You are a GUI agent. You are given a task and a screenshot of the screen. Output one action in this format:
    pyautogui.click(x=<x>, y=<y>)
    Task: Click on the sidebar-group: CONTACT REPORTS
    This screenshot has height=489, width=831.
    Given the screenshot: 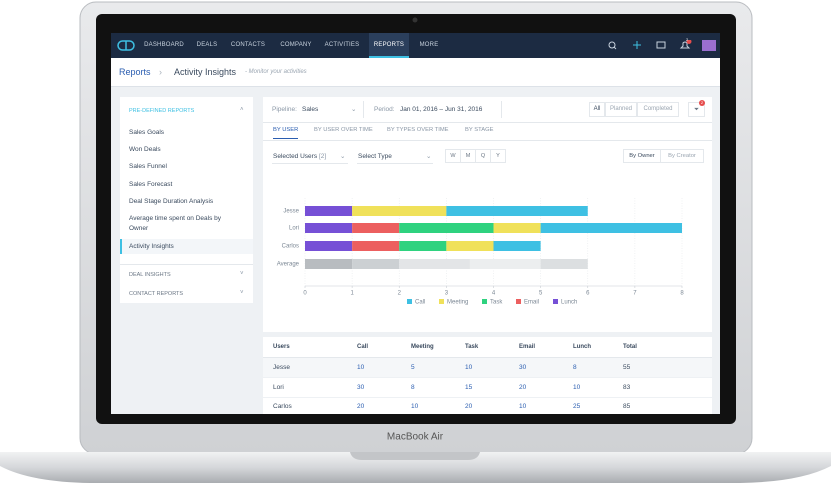 What is the action you would take?
    pyautogui.click(x=156, y=294)
    